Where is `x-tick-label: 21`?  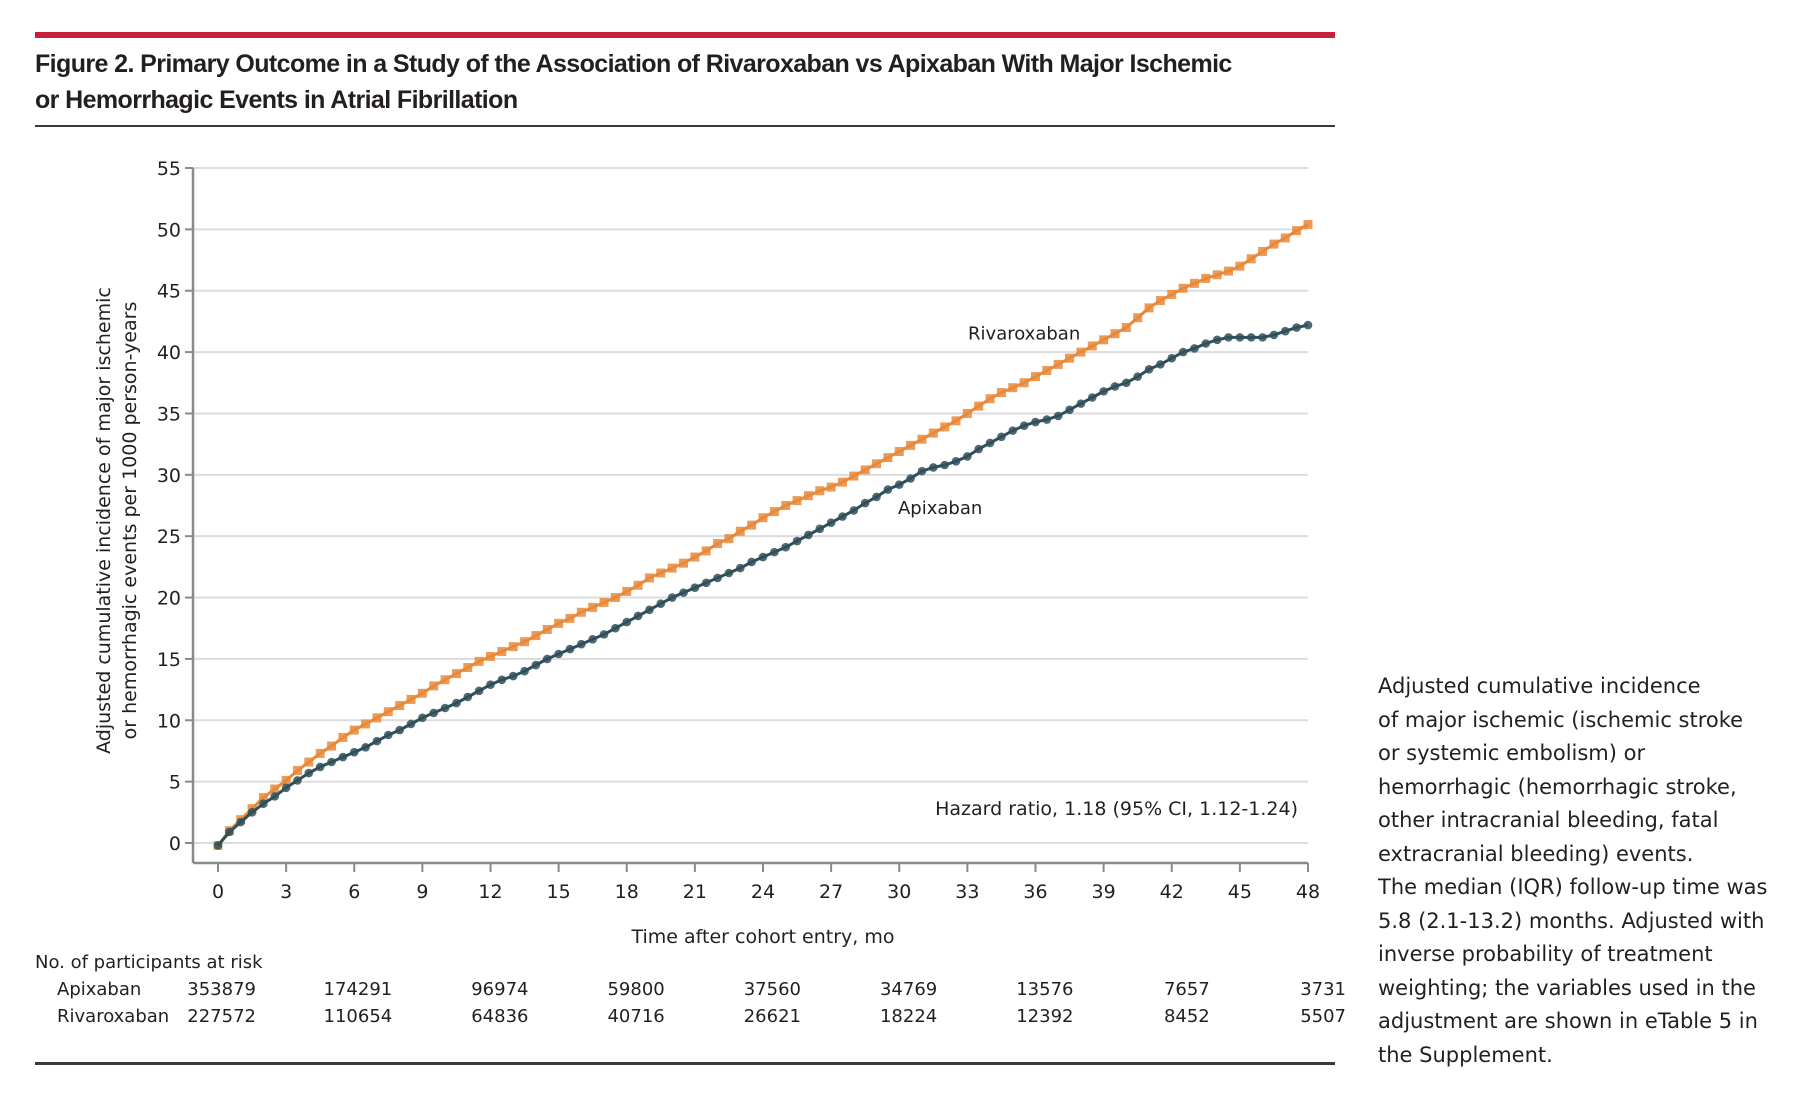
x-tick-label: 21 is located at coordinates (695, 892).